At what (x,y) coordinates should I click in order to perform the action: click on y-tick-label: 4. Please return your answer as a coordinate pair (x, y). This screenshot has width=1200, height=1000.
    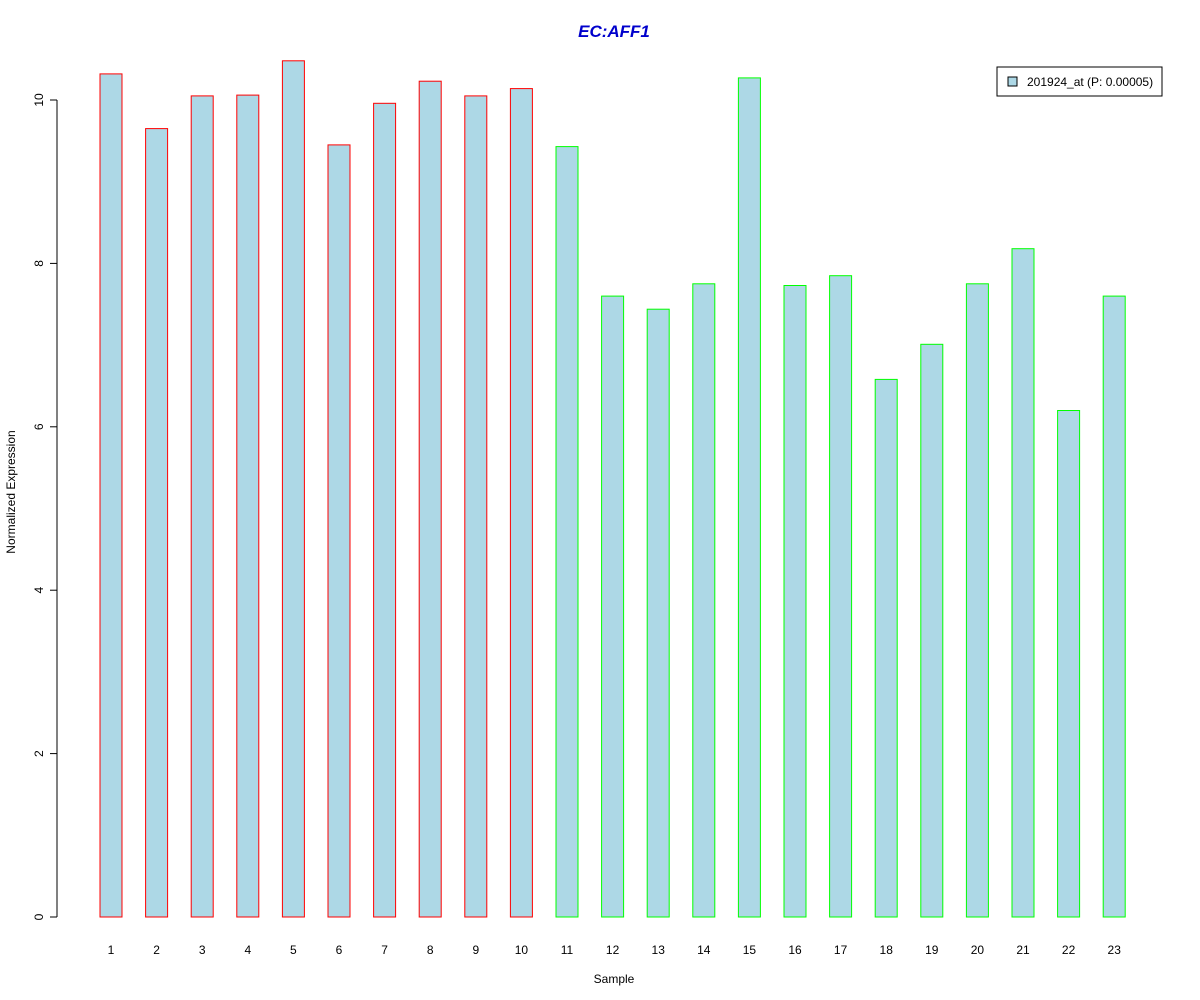
    Looking at the image, I should click on (39, 590).